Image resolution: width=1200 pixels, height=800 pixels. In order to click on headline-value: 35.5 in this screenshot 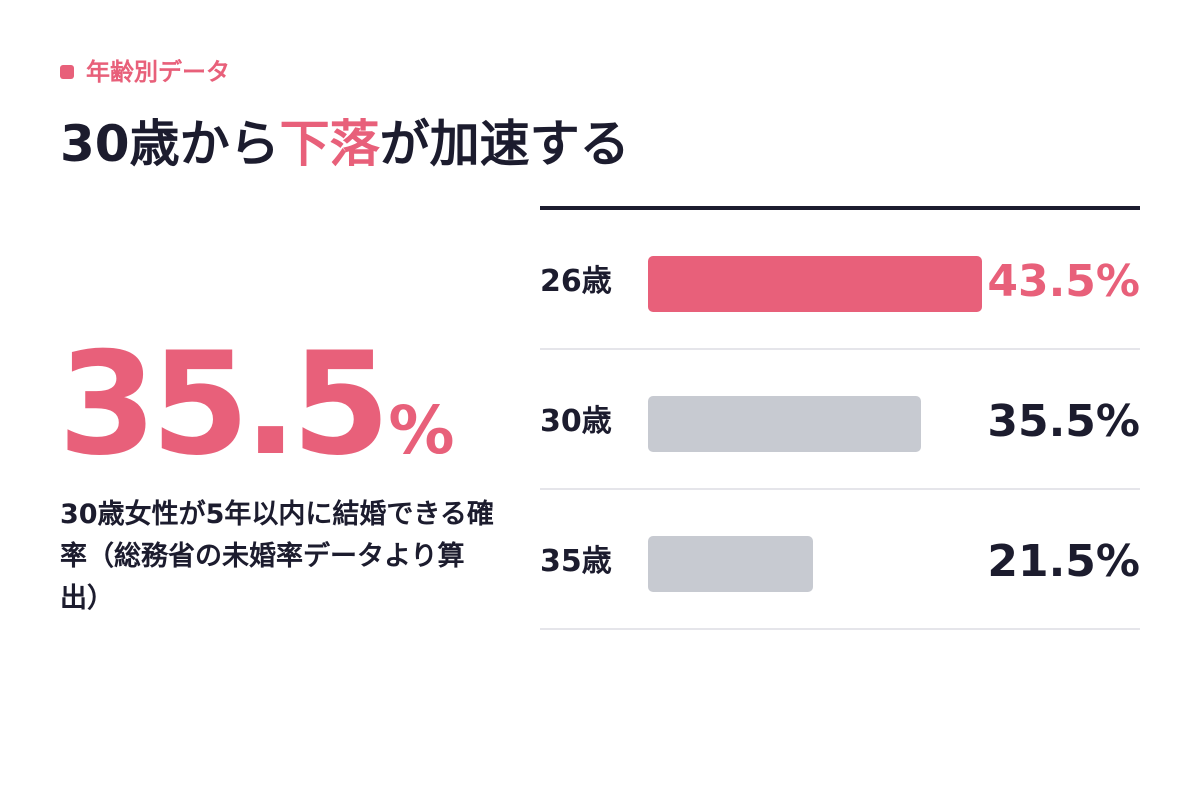, I will do `click(224, 404)`.